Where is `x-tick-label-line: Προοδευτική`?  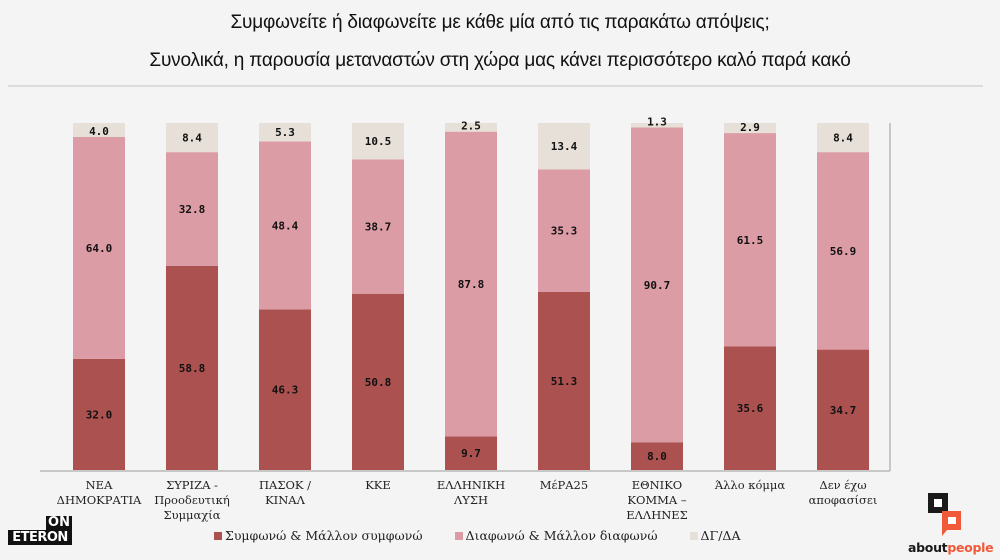 x-tick-label-line: Προοδευτική is located at coordinates (192, 500).